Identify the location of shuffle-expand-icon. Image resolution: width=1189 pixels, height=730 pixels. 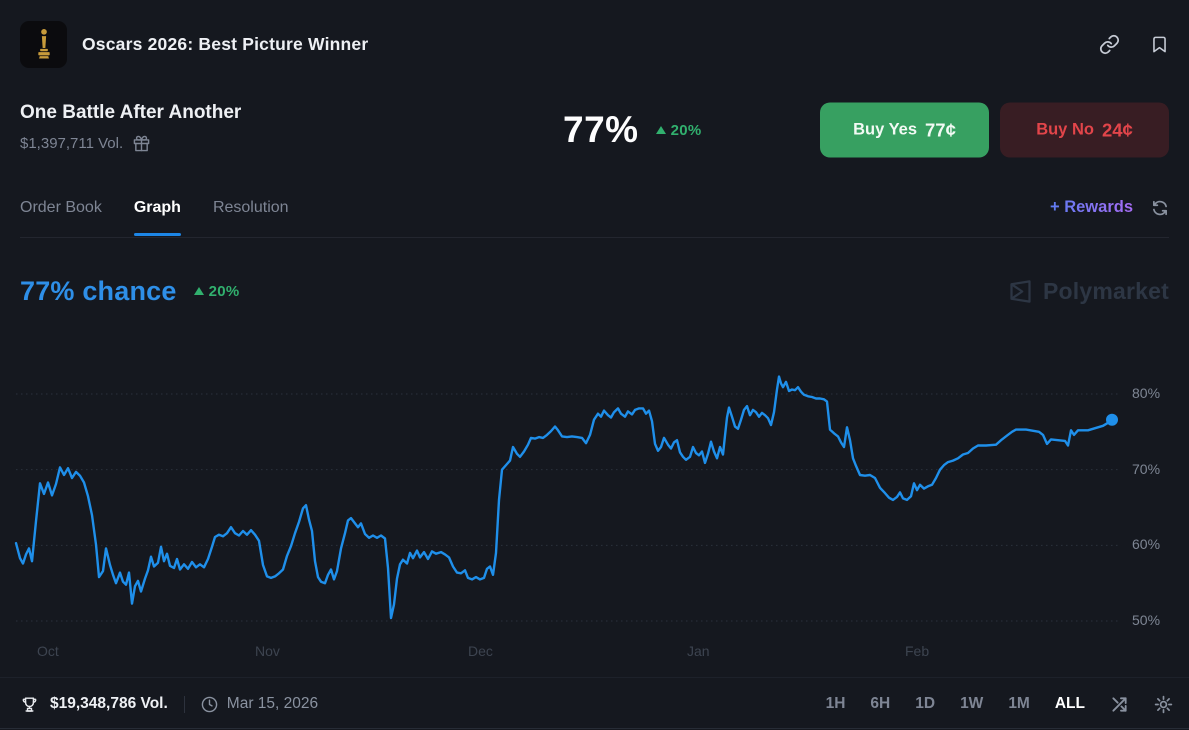
(1119, 704).